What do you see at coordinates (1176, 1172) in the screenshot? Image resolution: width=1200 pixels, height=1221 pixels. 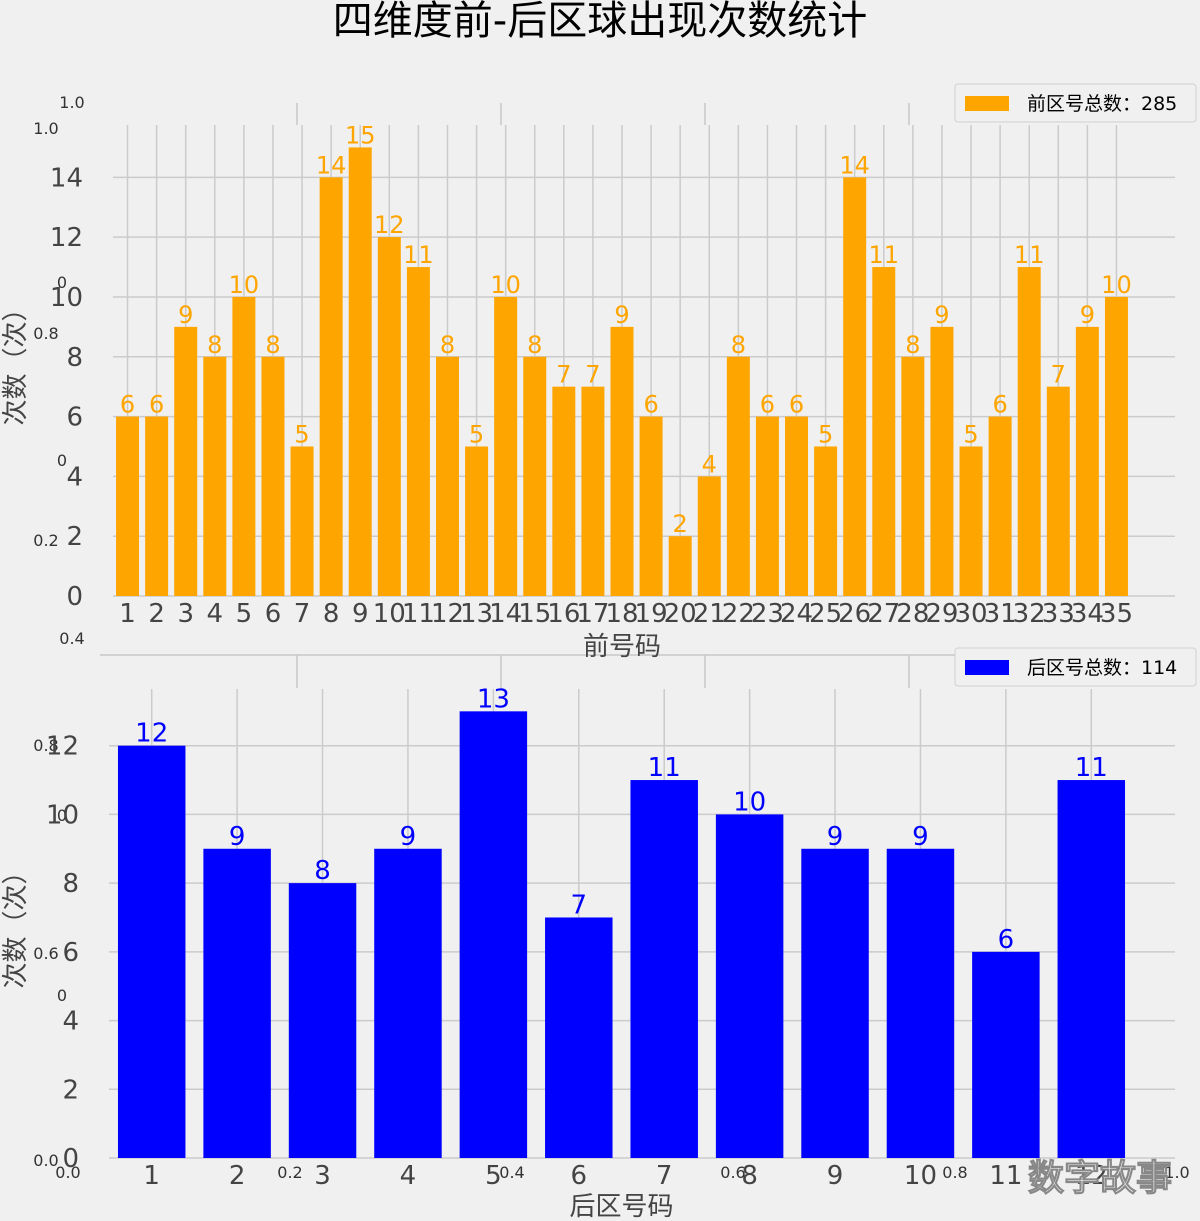 I see `background-x-tick: 1.0` at bounding box center [1176, 1172].